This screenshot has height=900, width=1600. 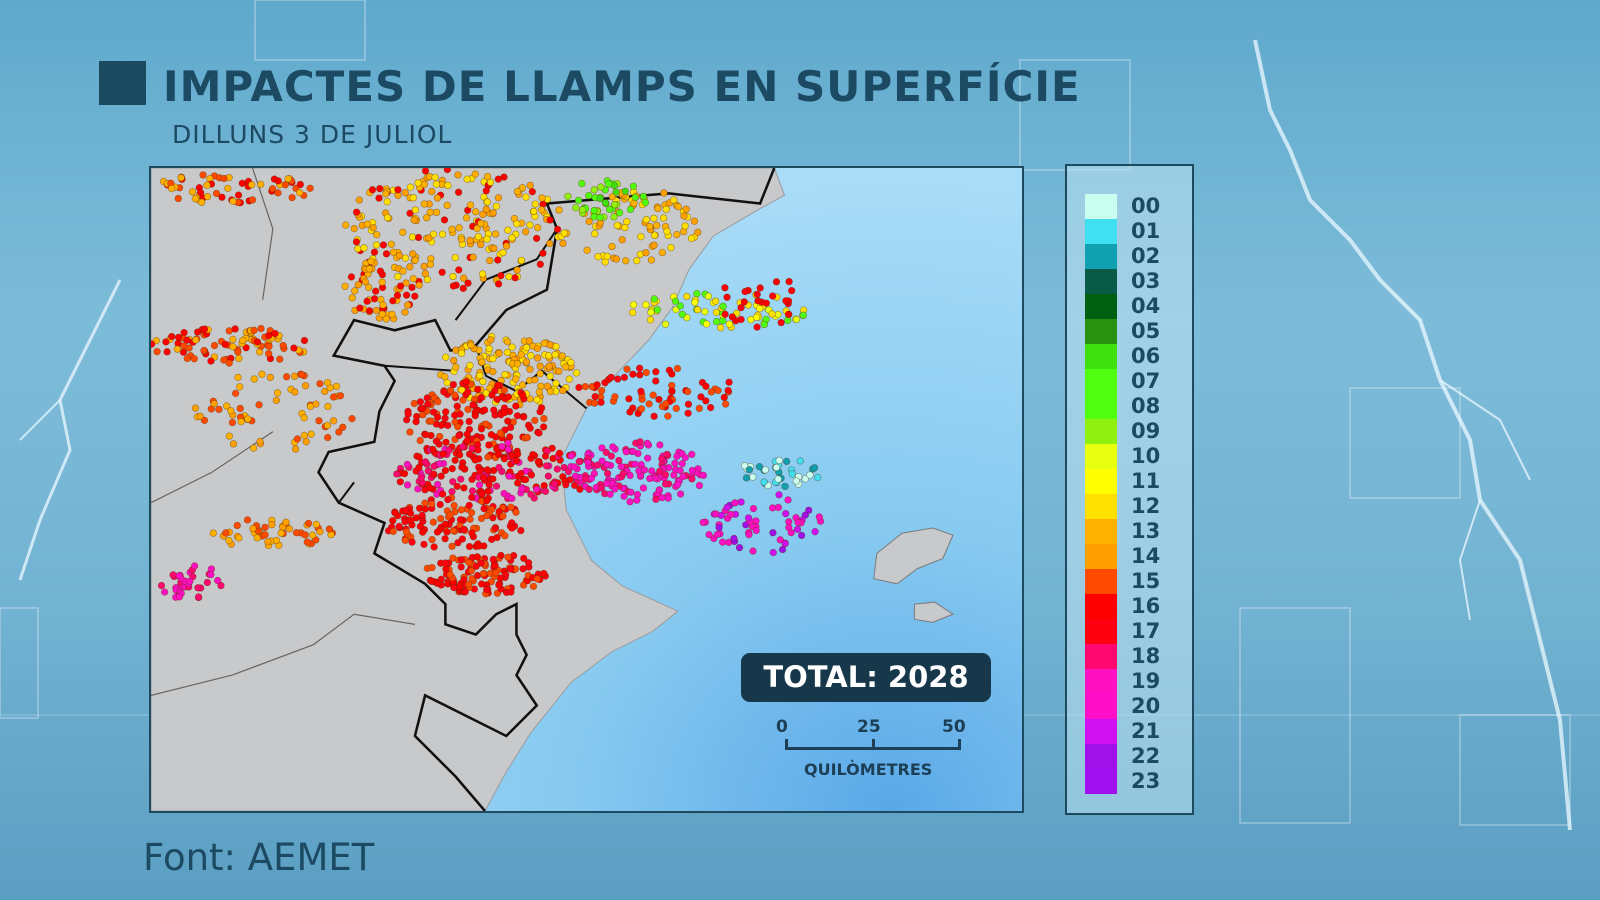 What do you see at coordinates (1146, 606) in the screenshot?
I see `legend-label: 16` at bounding box center [1146, 606].